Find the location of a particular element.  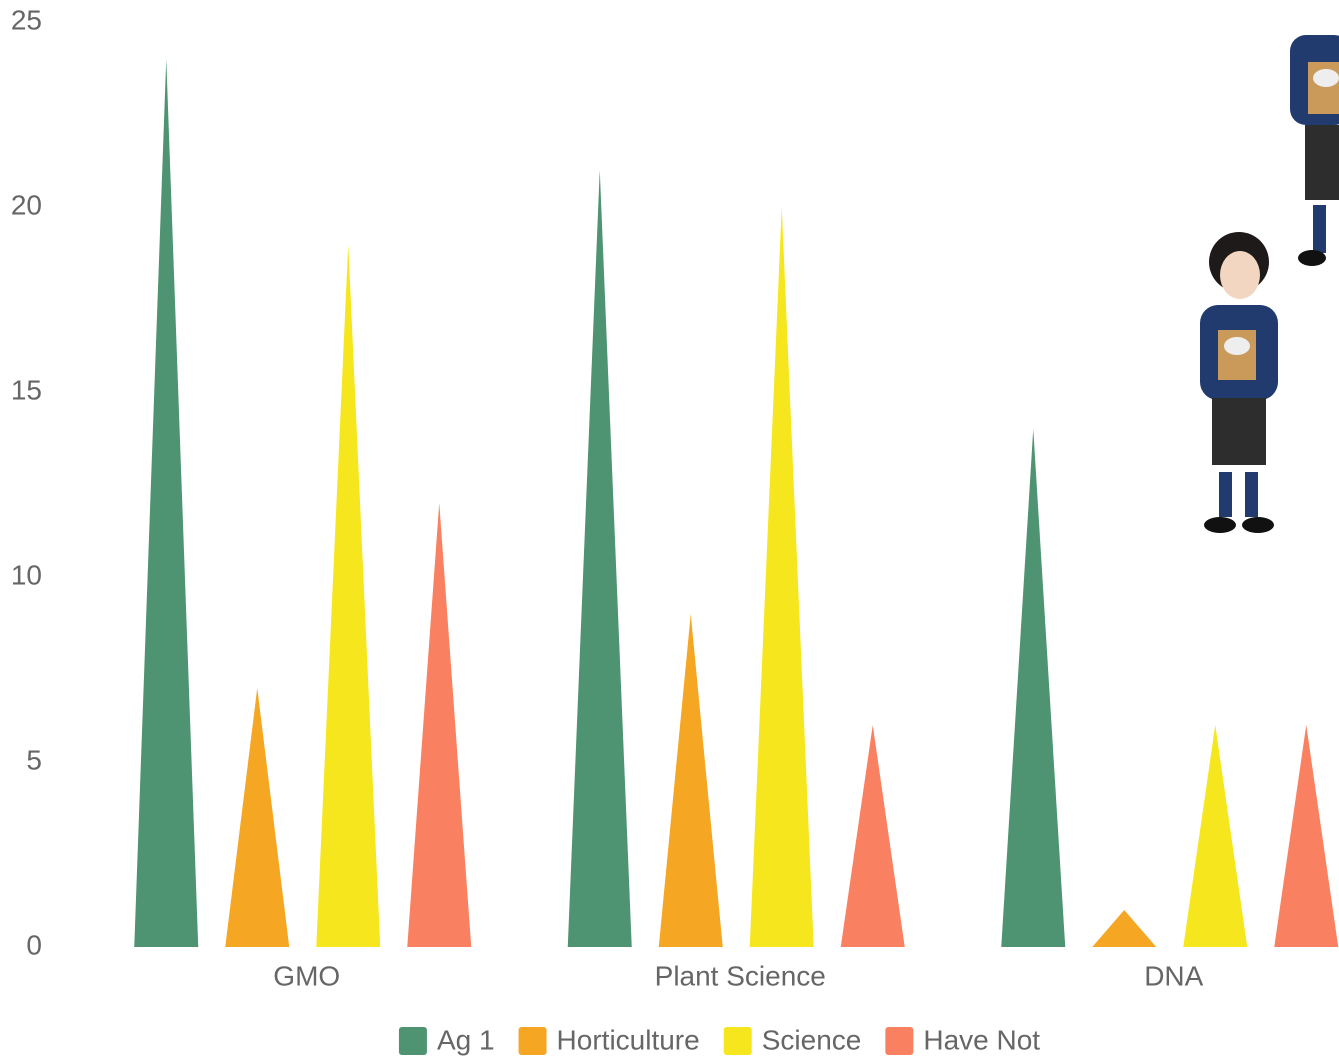

y-tick-label: 25 is located at coordinates (26, 19).